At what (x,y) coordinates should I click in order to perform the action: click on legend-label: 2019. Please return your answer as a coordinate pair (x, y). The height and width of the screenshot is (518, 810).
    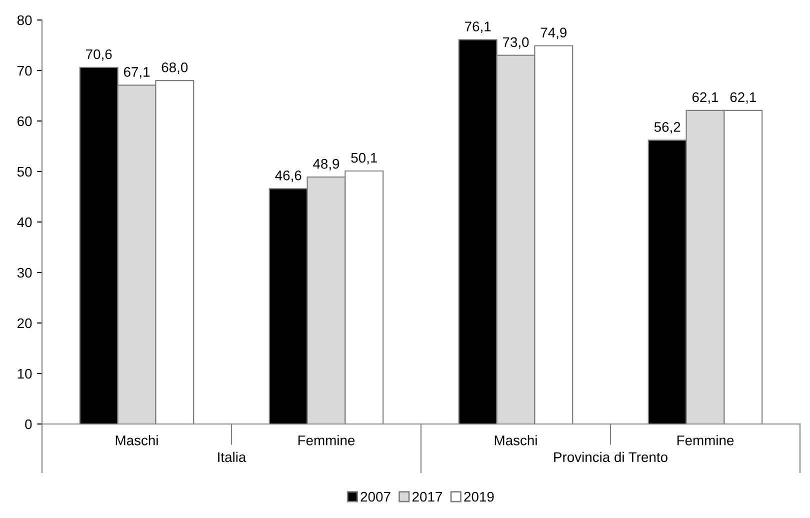
    Looking at the image, I should click on (479, 497).